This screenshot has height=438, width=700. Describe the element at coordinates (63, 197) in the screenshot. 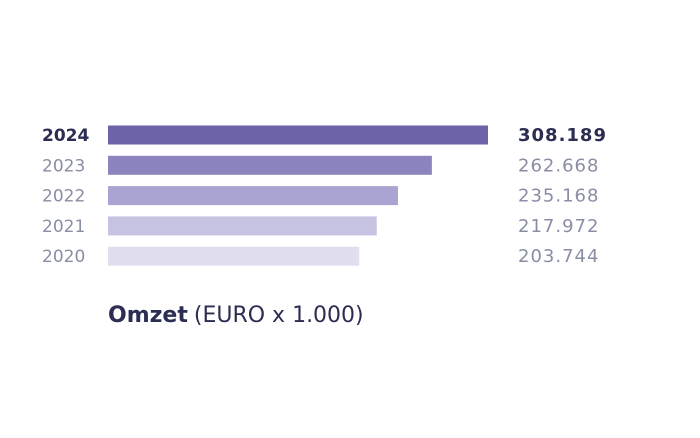

I see `category-label: 2022` at that location.